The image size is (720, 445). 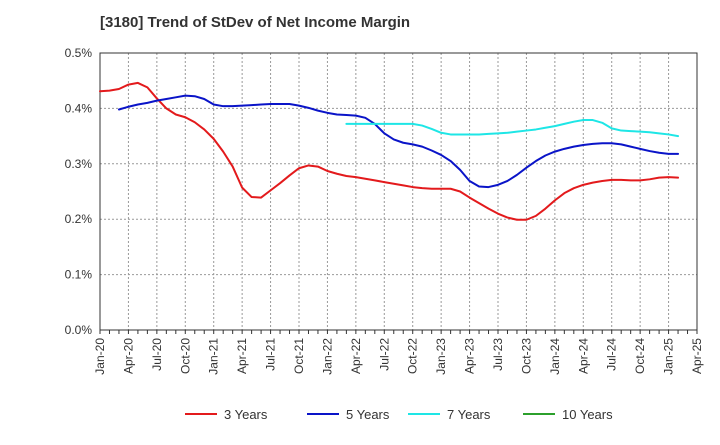 I want to click on x-tick-label: Jan-25, so click(x=669, y=356).